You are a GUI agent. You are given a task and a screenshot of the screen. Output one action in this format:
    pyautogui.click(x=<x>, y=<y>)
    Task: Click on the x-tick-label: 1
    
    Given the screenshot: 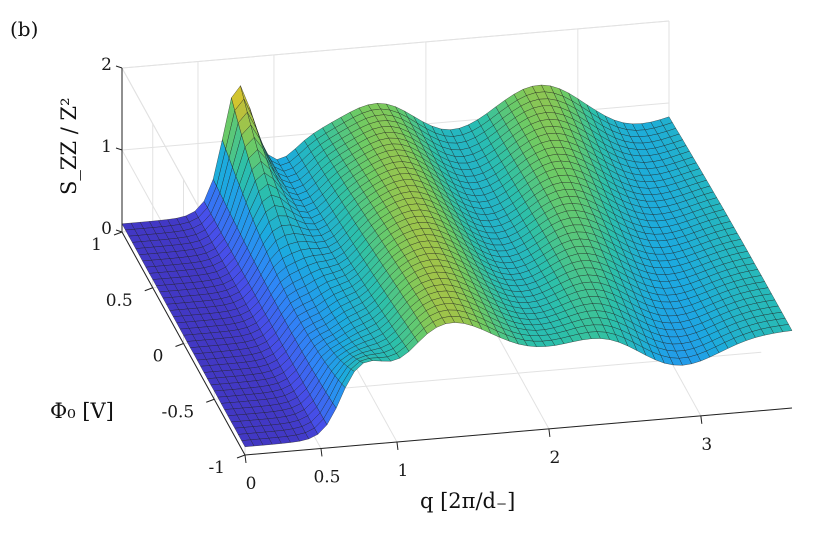 What is the action you would take?
    pyautogui.click(x=403, y=471)
    